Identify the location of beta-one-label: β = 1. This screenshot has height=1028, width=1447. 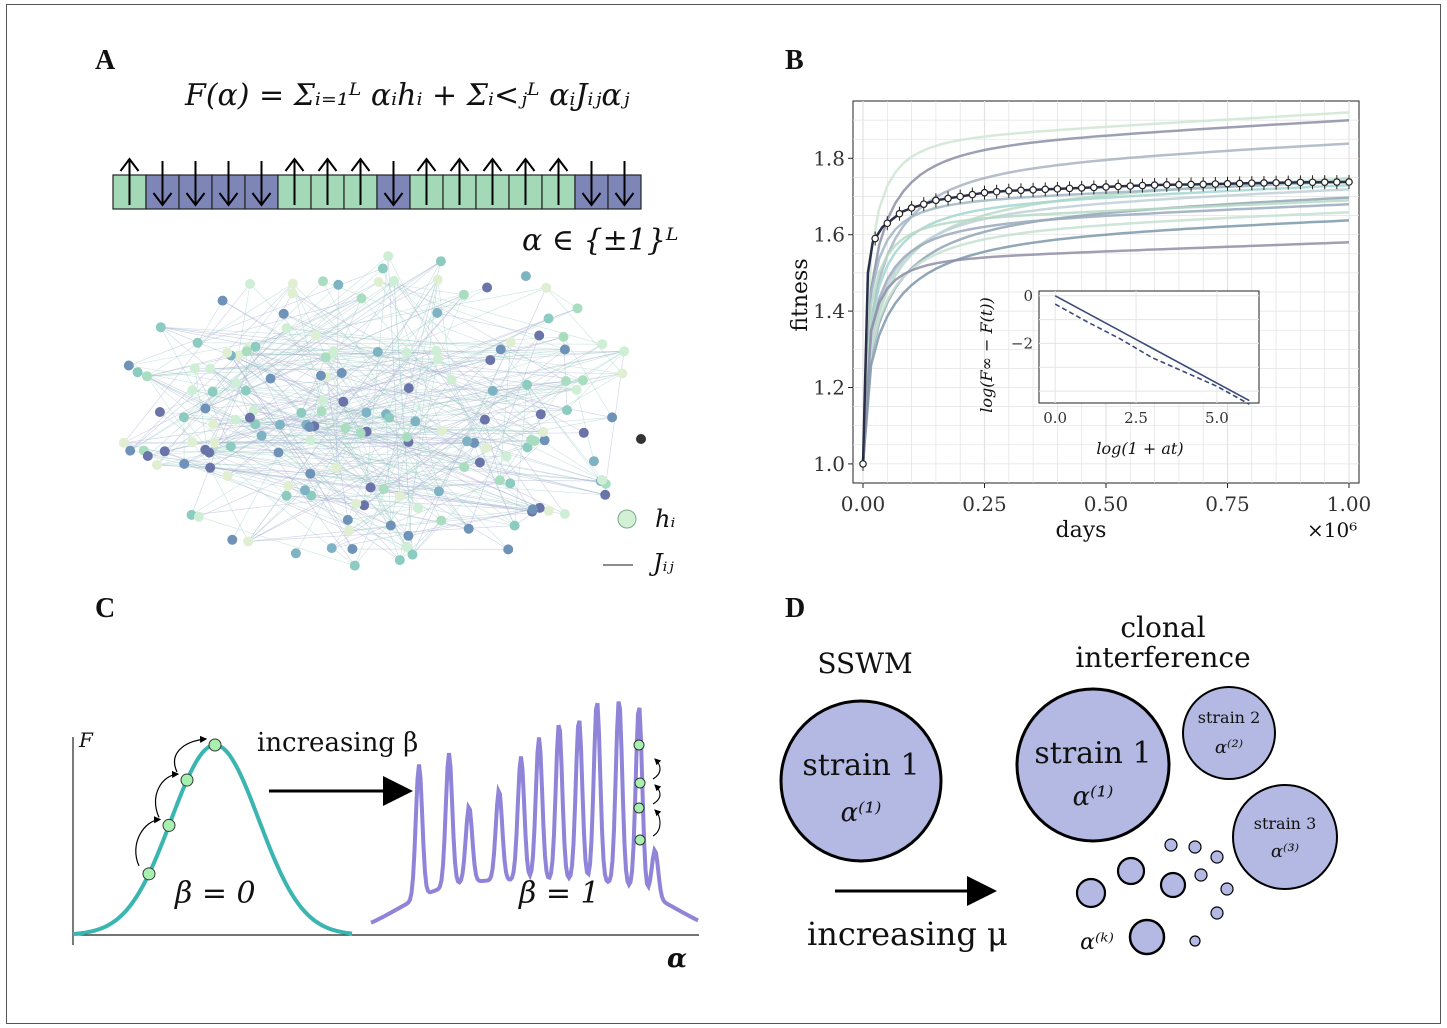
(559, 893).